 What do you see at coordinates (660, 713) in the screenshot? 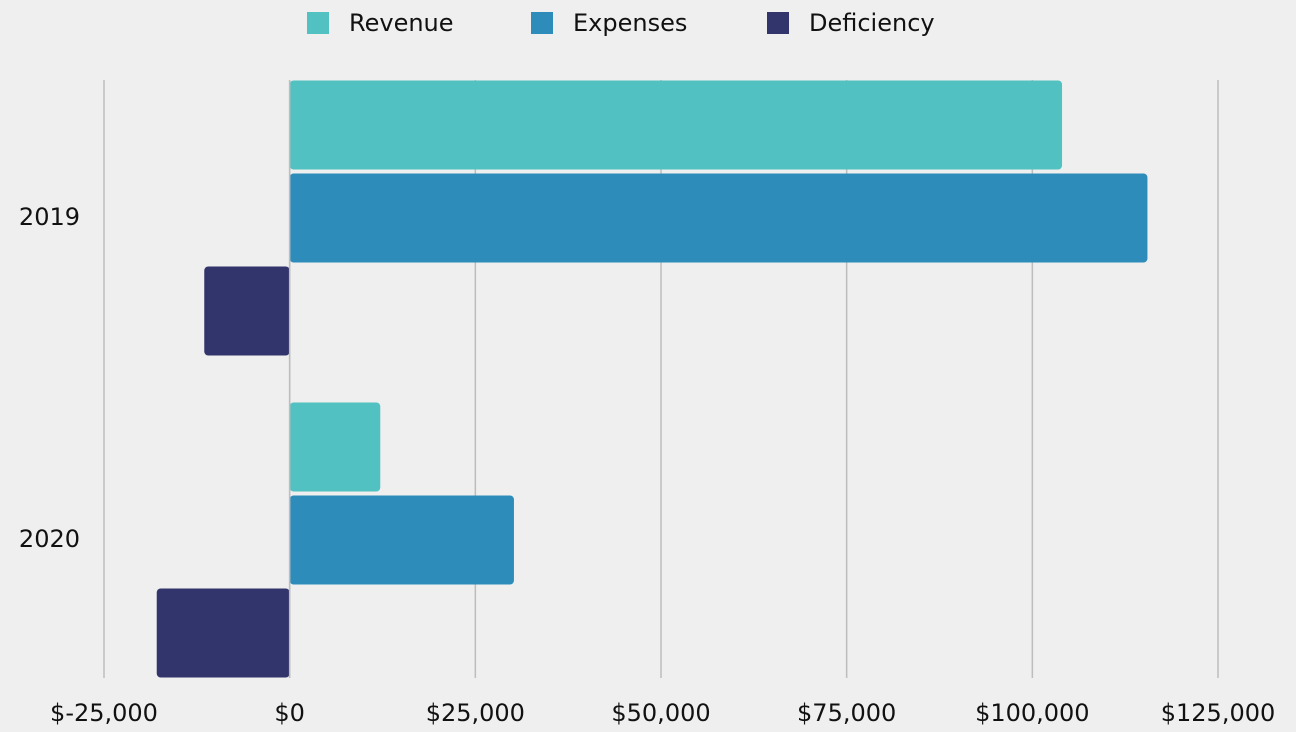
I see `x-tick-label: $50,000` at bounding box center [660, 713].